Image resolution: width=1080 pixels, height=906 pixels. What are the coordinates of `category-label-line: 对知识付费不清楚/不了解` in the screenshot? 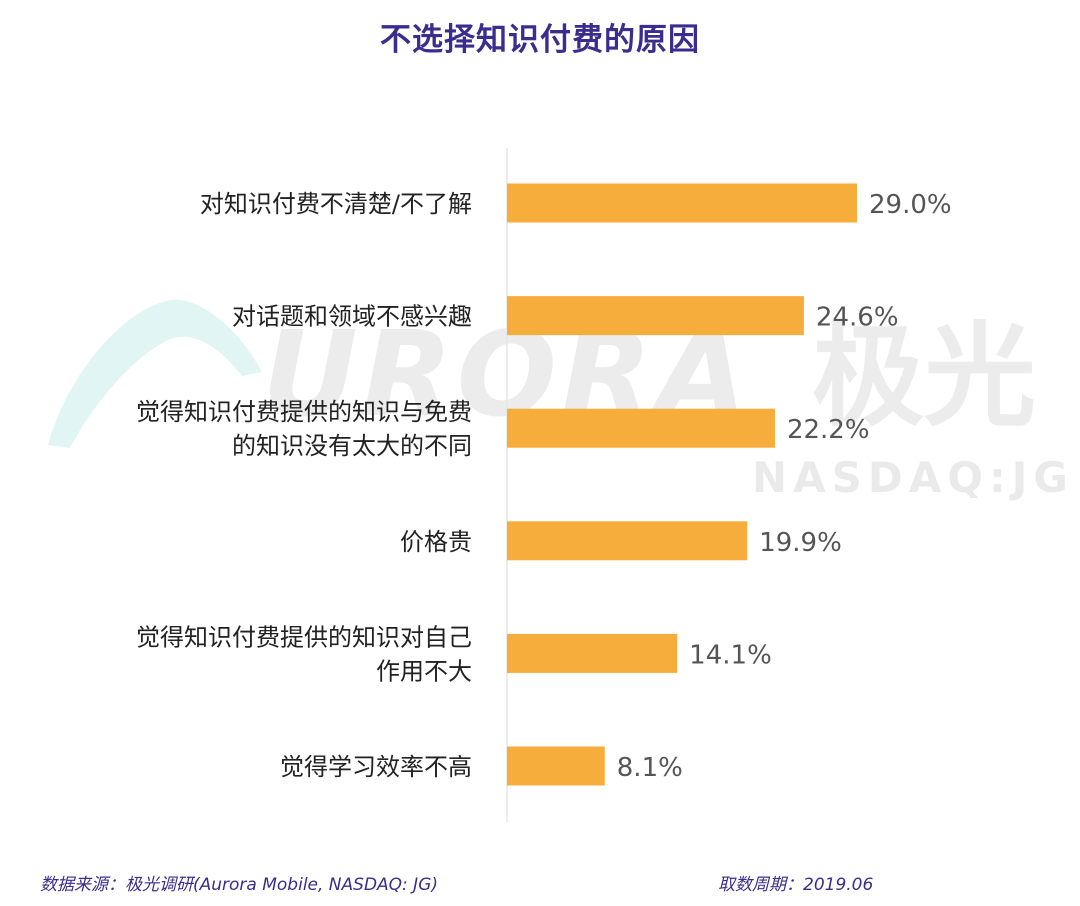 It's located at (336, 204).